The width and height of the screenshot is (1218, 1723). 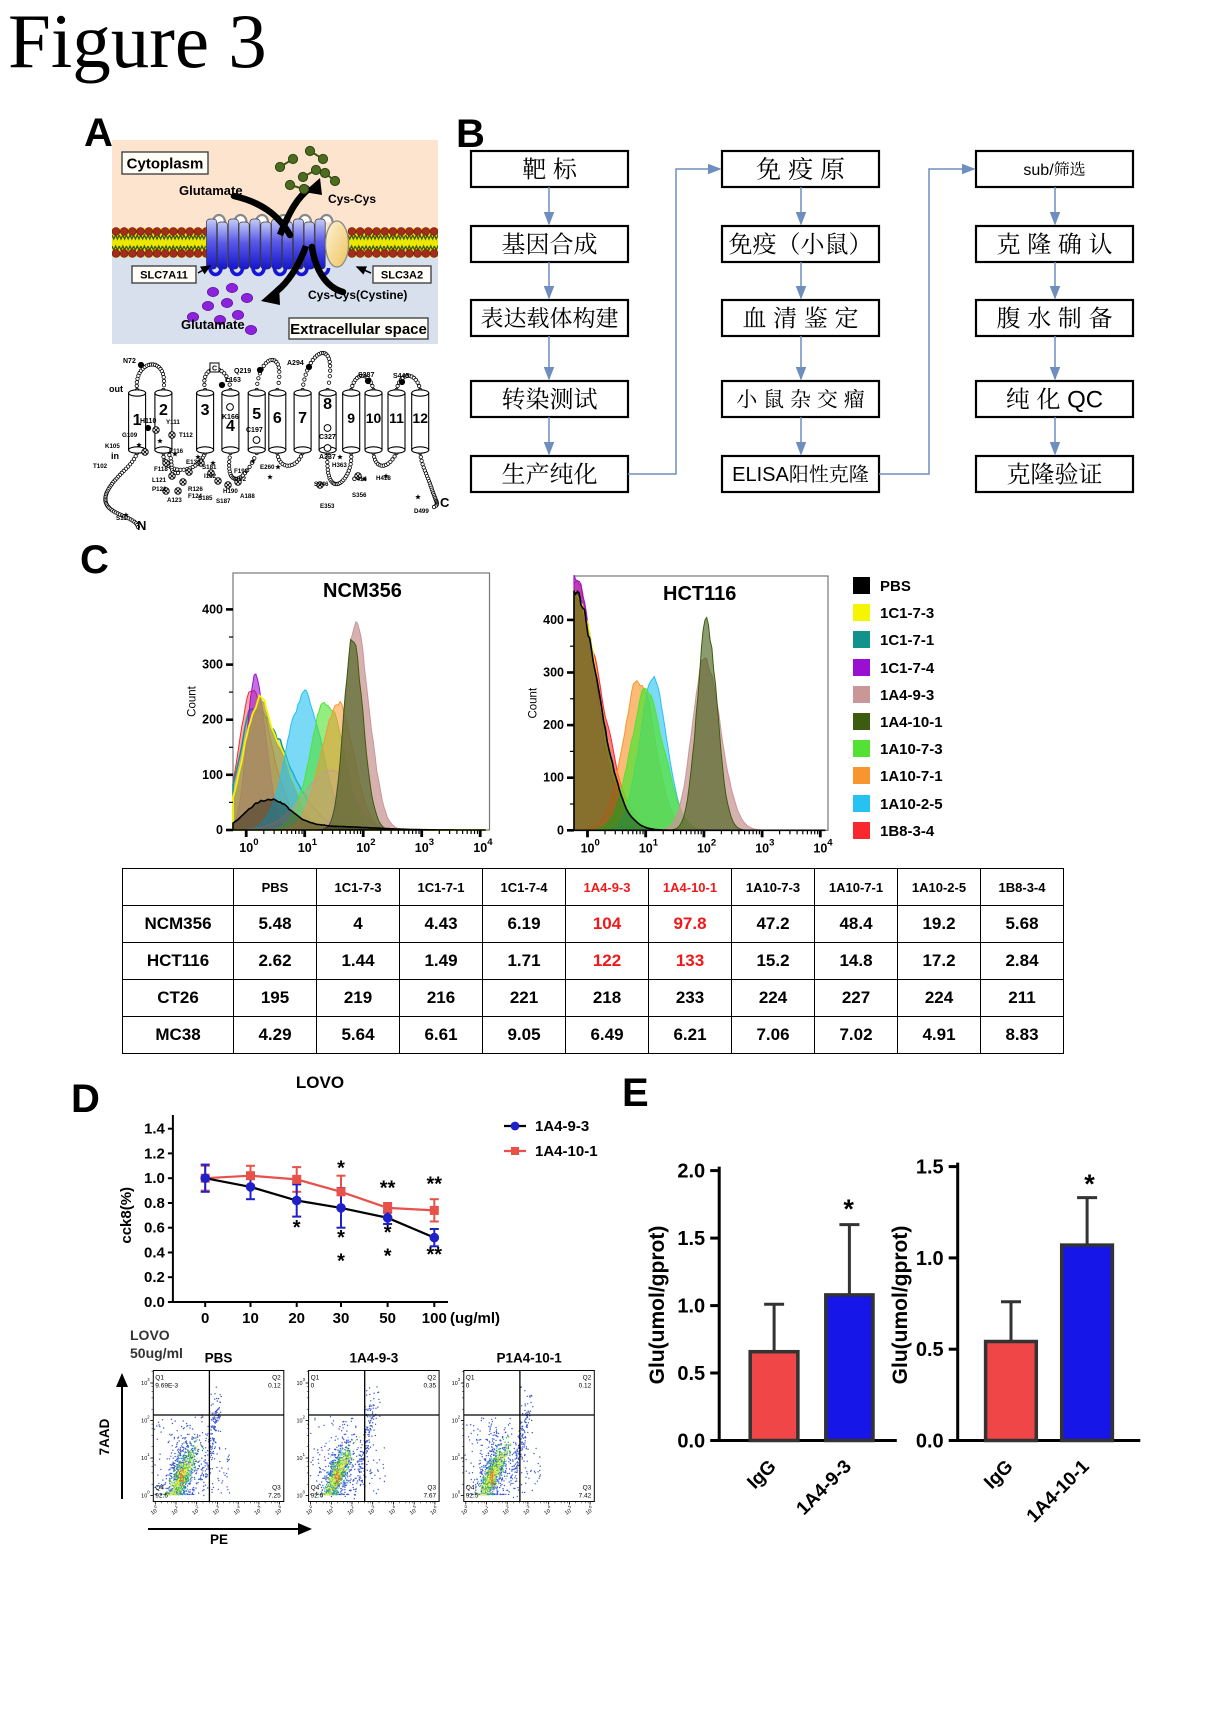 I want to click on svg-text: 8, so click(x=327, y=404).